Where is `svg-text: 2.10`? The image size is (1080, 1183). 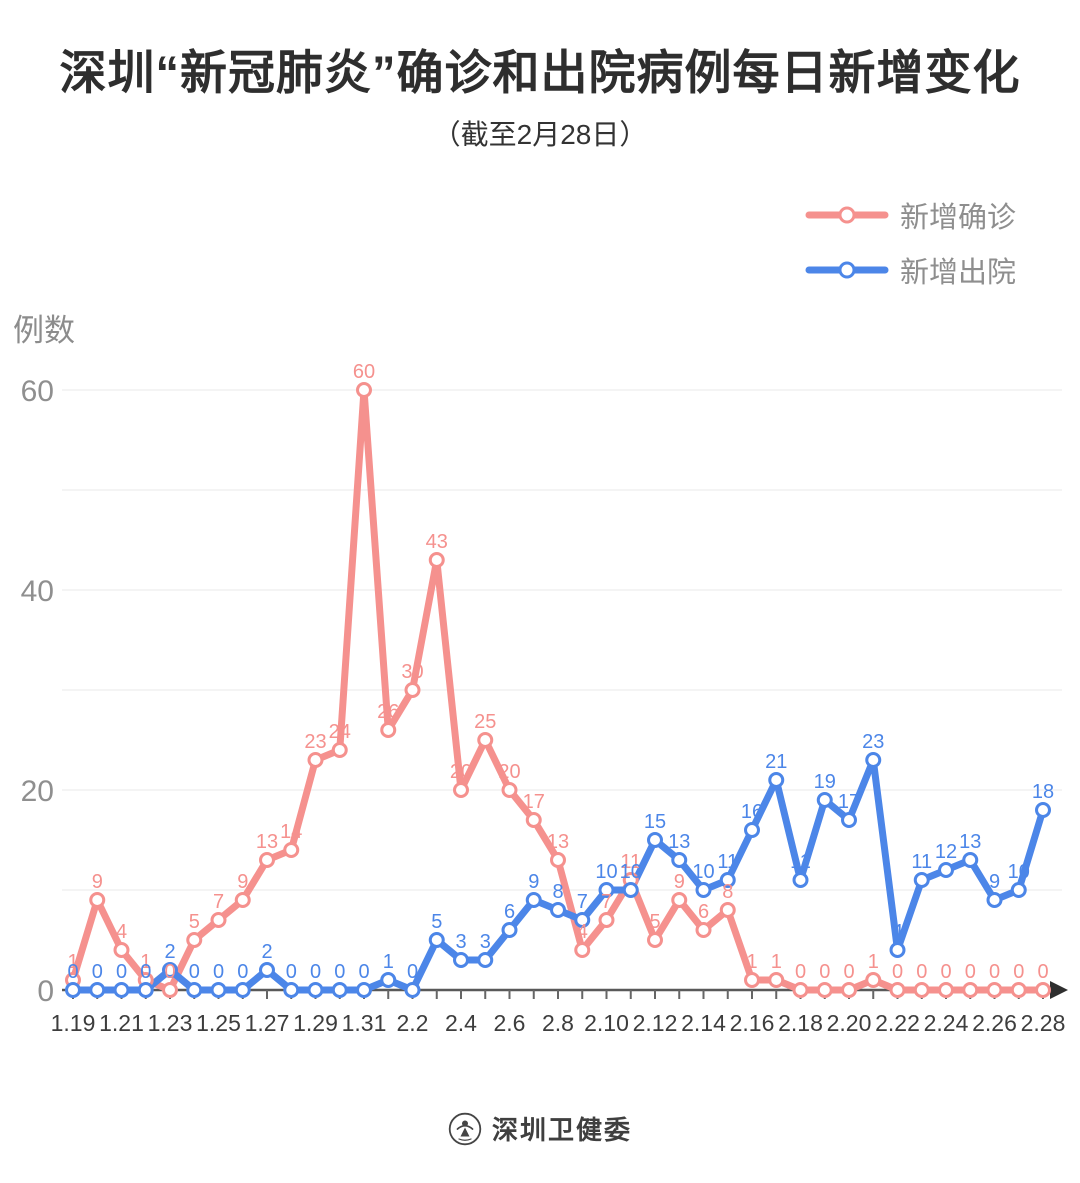
svg-text: 2.10 is located at coordinates (606, 1023).